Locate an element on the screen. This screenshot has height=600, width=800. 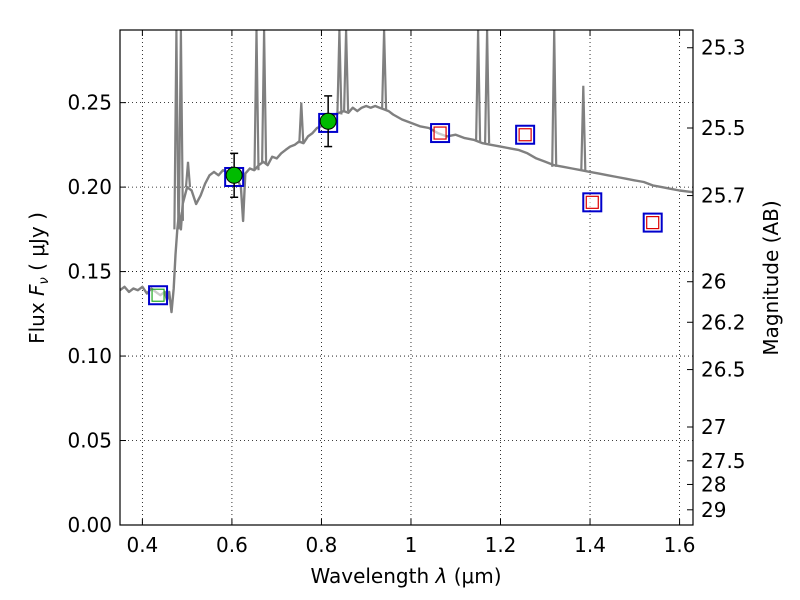
x-axis-label: Wavelength λ (μm) is located at coordinates (405, 576).